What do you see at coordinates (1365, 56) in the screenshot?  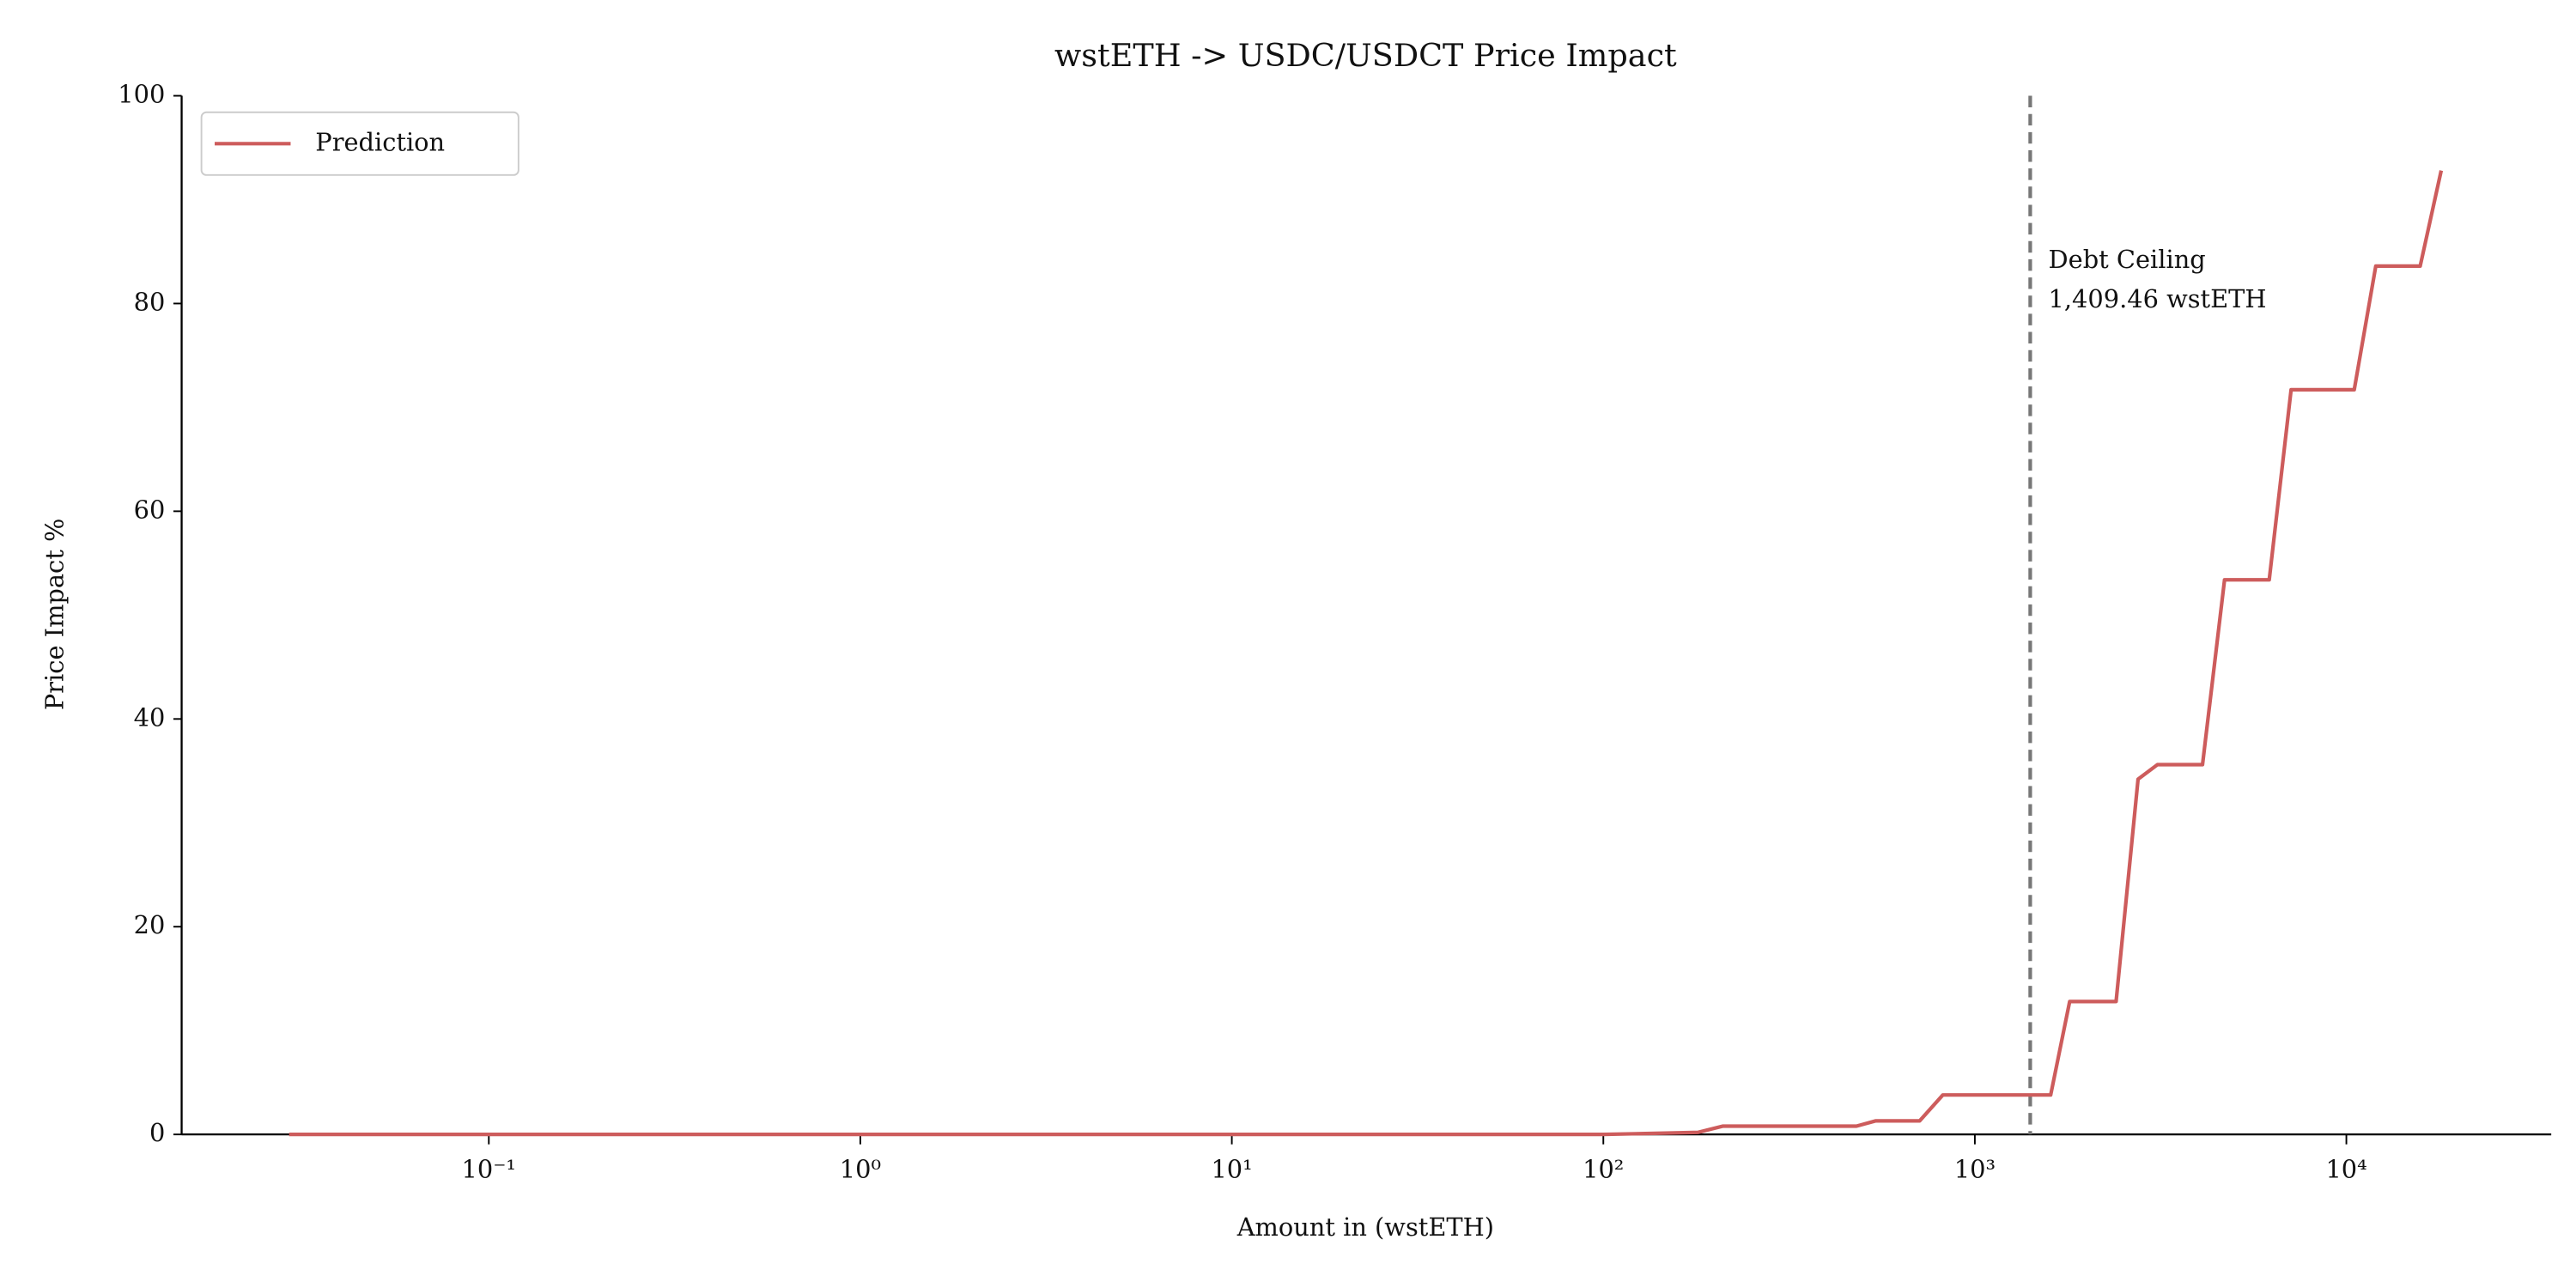 I see `chart-title: wstETH -> USDC/USDCT Price Impact` at bounding box center [1365, 56].